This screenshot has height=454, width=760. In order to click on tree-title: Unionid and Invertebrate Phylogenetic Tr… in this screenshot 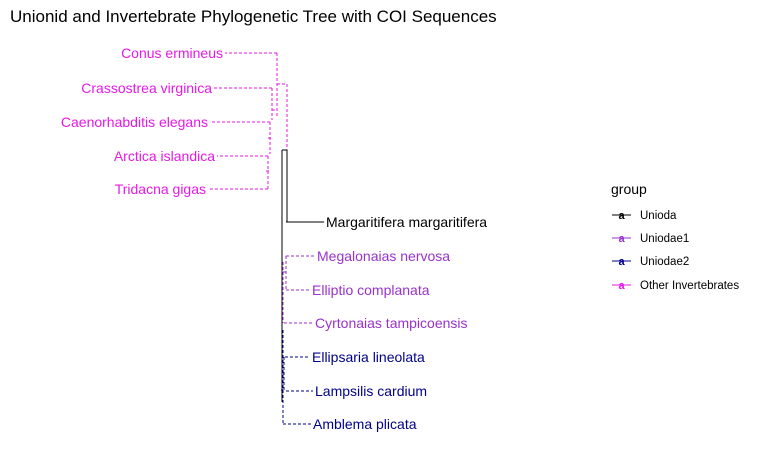, I will do `click(253, 16)`.